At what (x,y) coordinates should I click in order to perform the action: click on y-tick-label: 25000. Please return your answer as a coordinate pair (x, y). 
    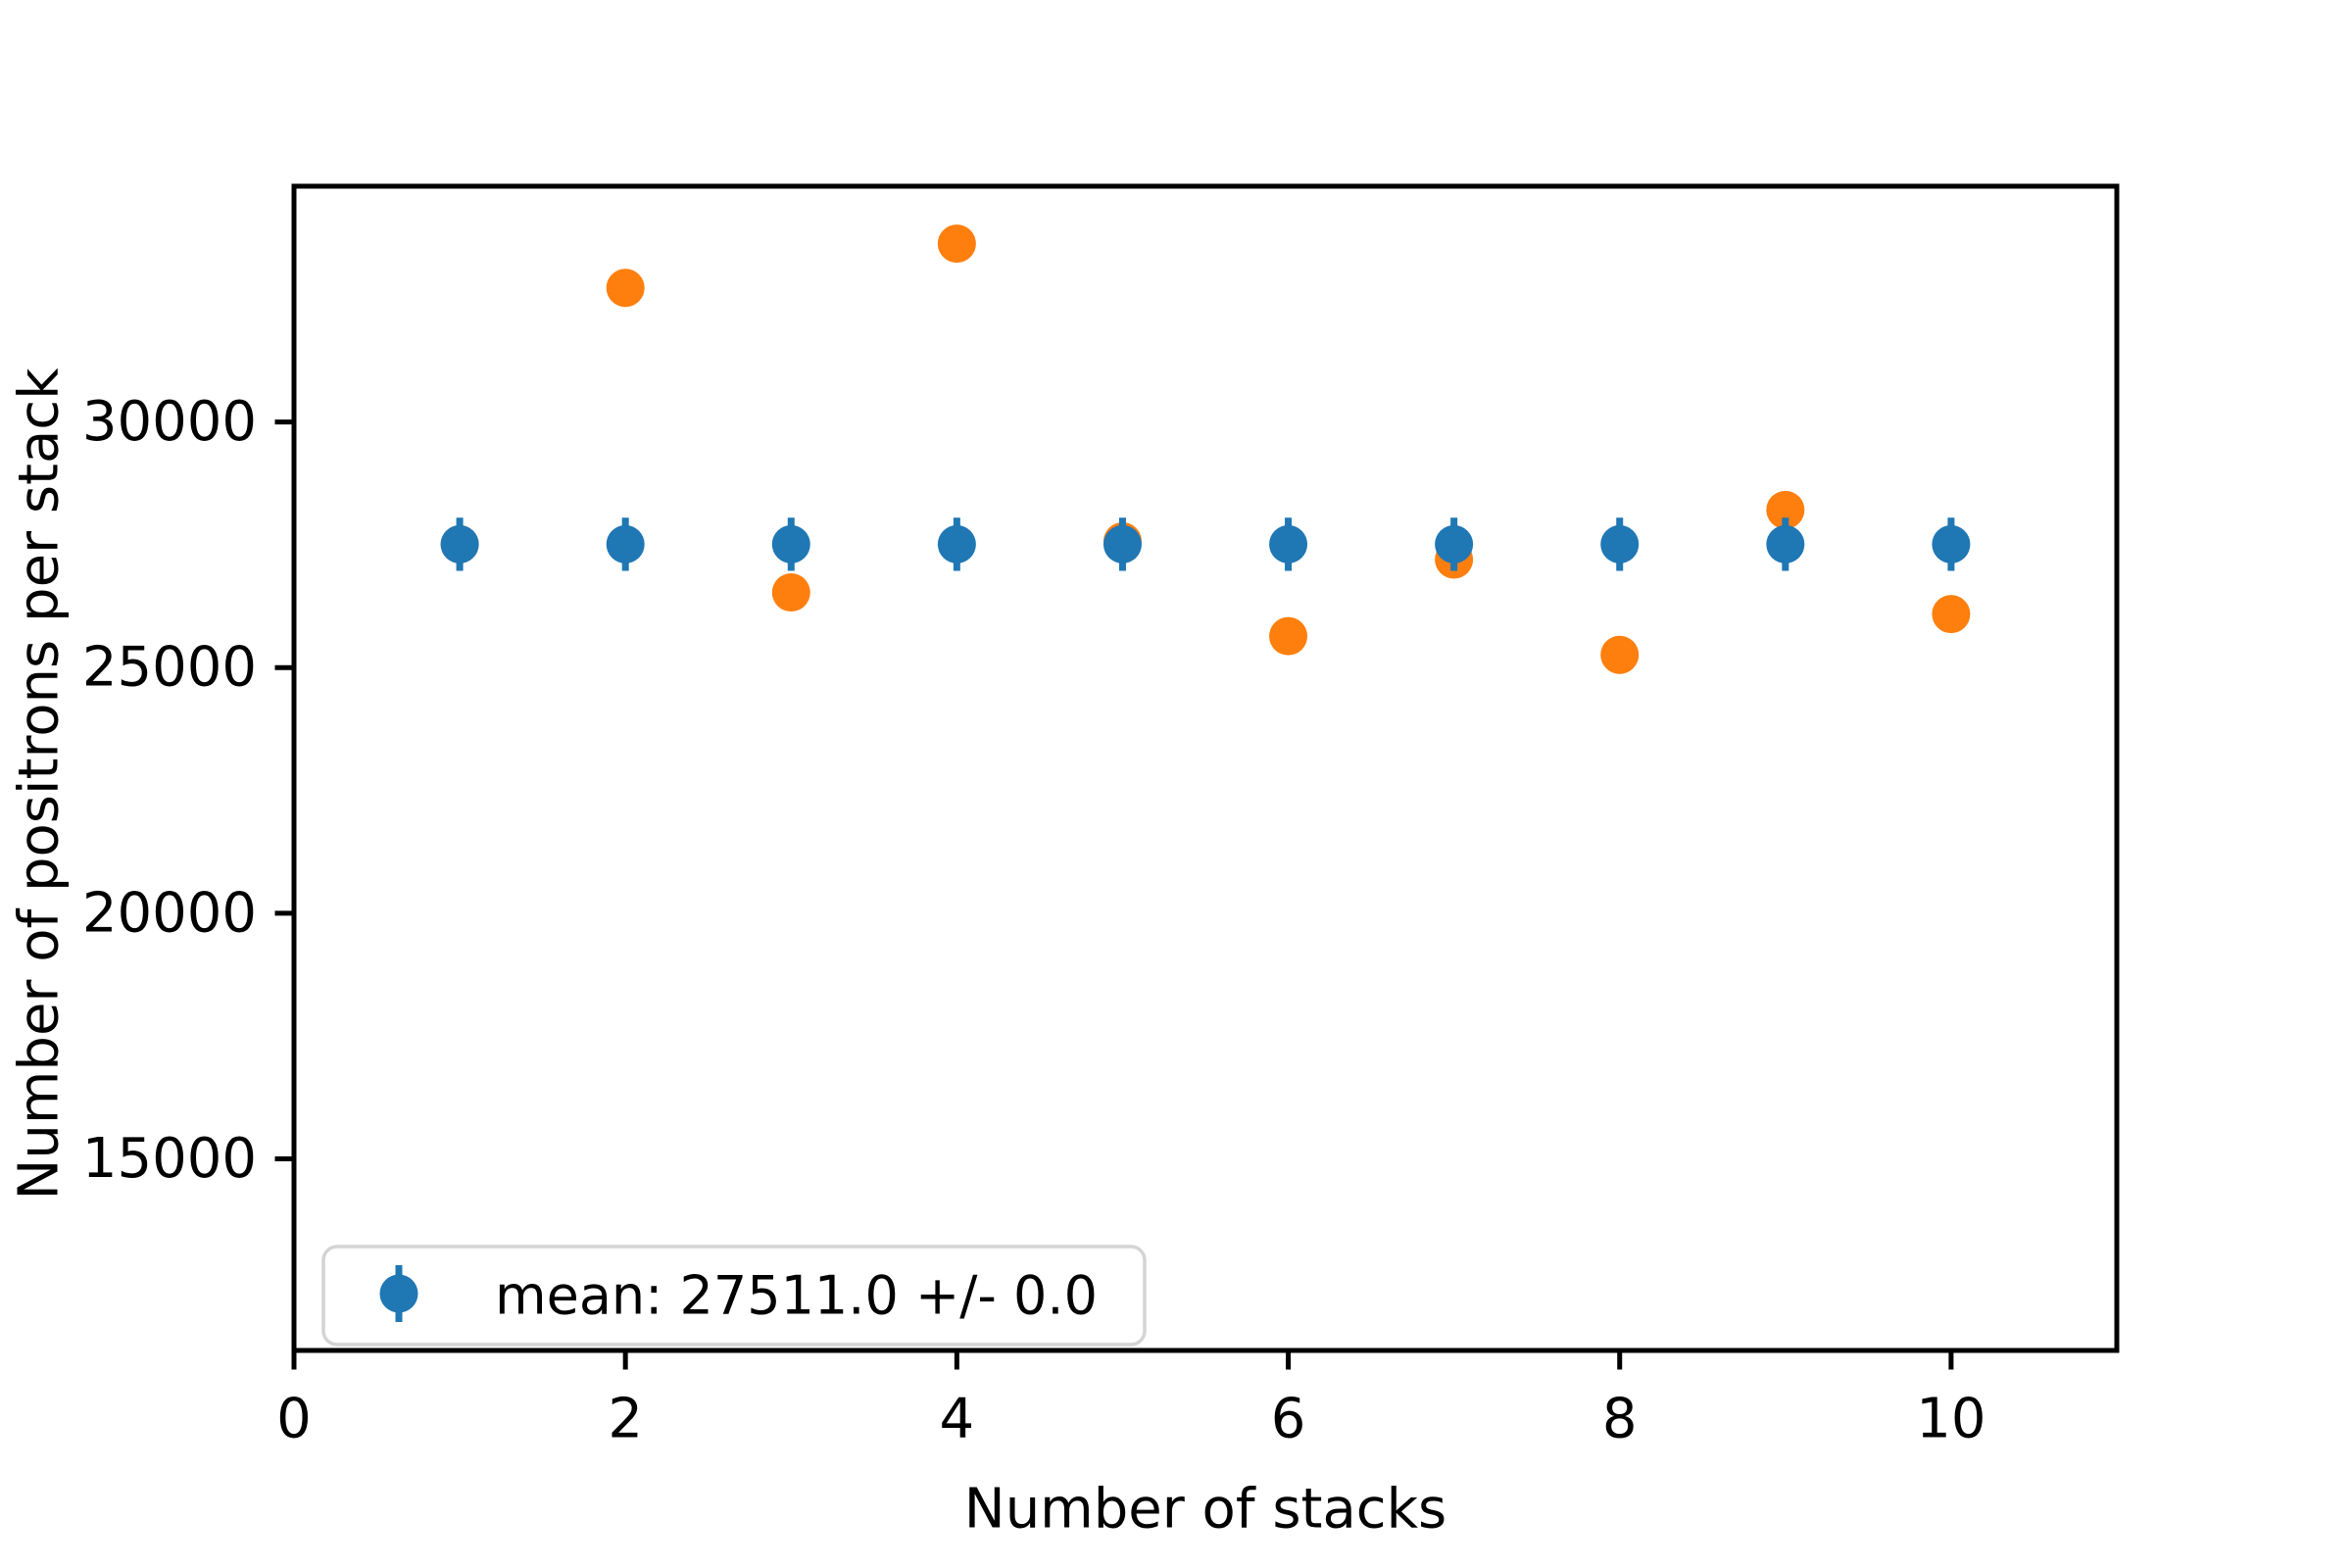
    Looking at the image, I should click on (169, 668).